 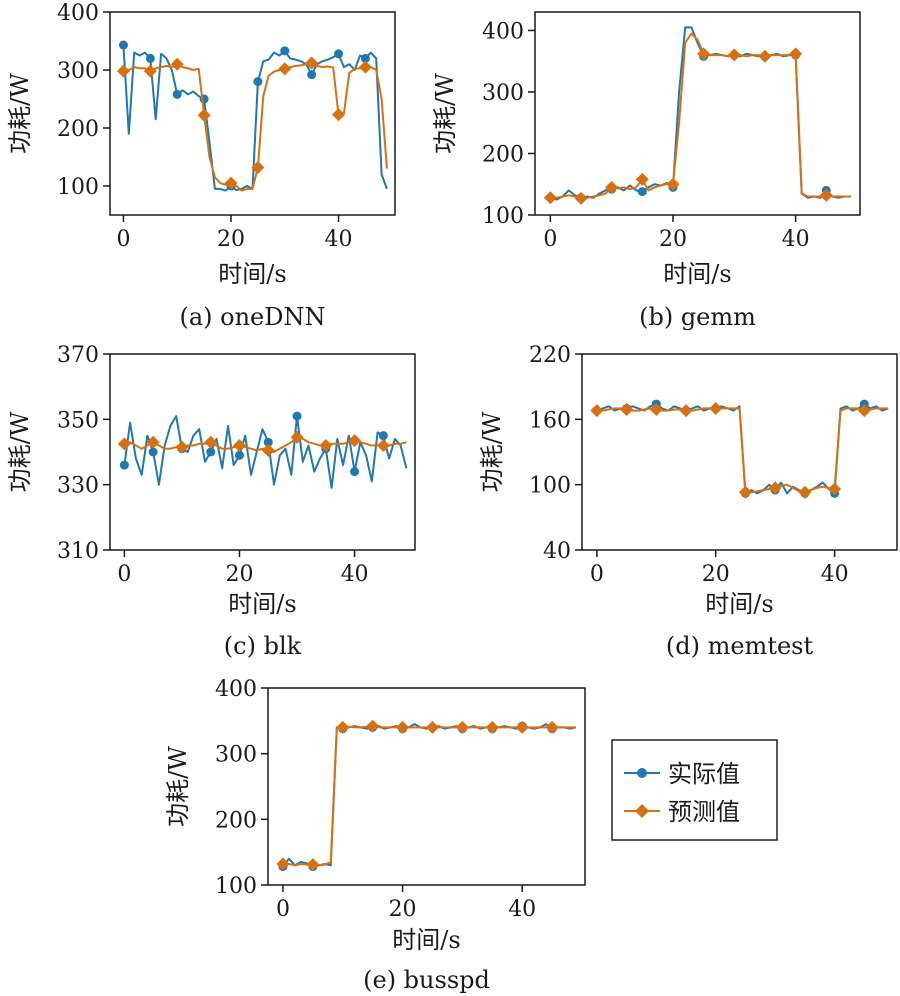 What do you see at coordinates (426, 980) in the screenshot?
I see `chart-caption: (e) busspd` at bounding box center [426, 980].